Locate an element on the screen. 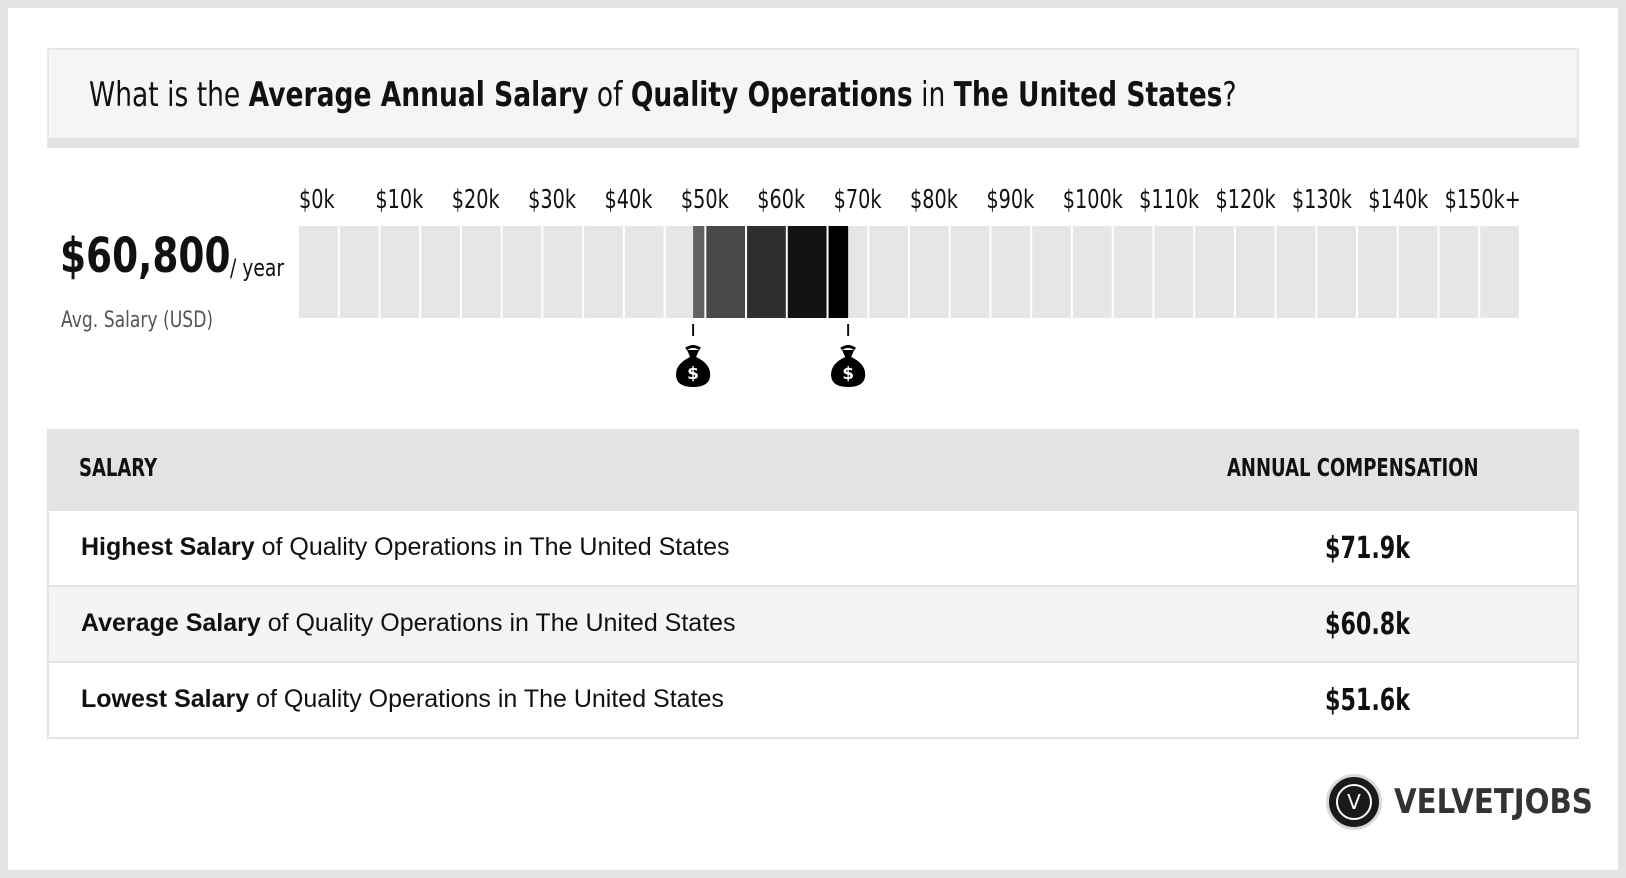 This screenshot has height=878, width=1626. row-amount: $71.9k is located at coordinates (1367, 548).